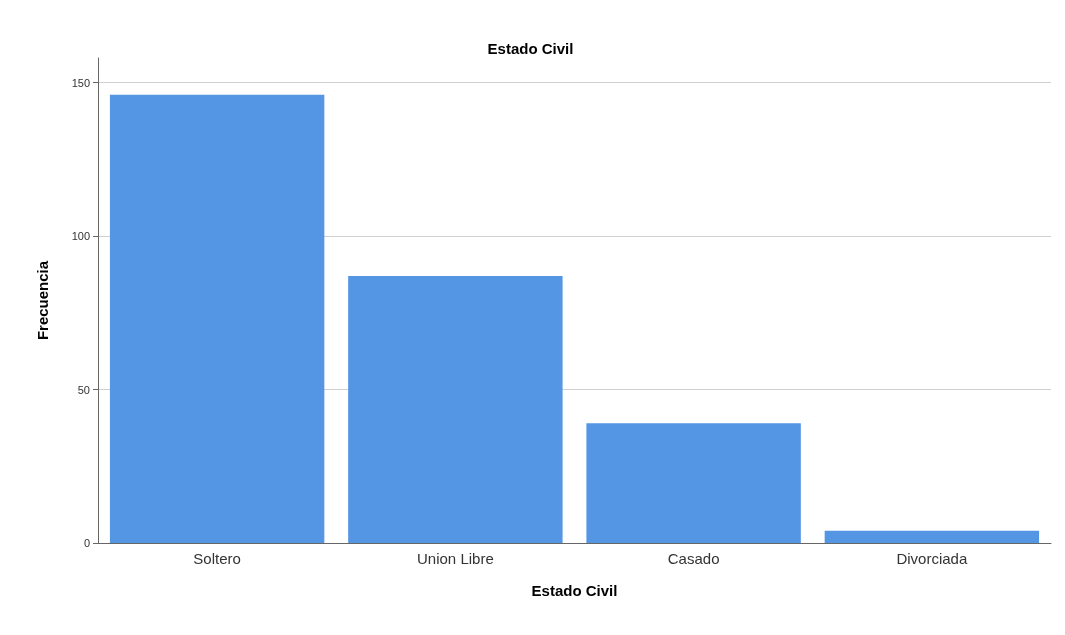 The image size is (1065, 635). I want to click on y-tick-label: 0, so click(86, 543).